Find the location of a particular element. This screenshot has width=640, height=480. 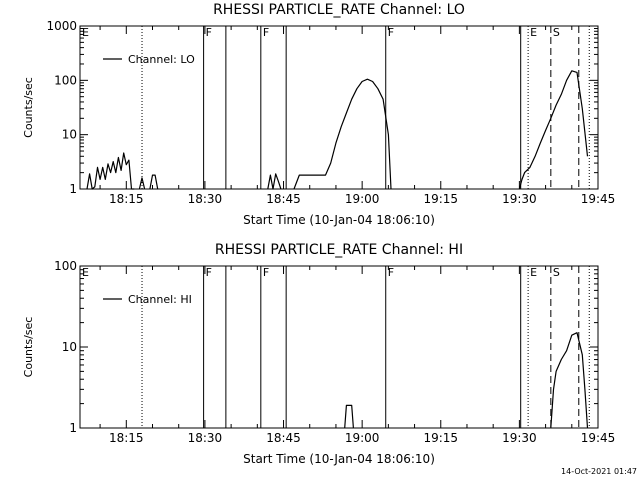

legend-label: Channel: HI is located at coordinates (160, 299).